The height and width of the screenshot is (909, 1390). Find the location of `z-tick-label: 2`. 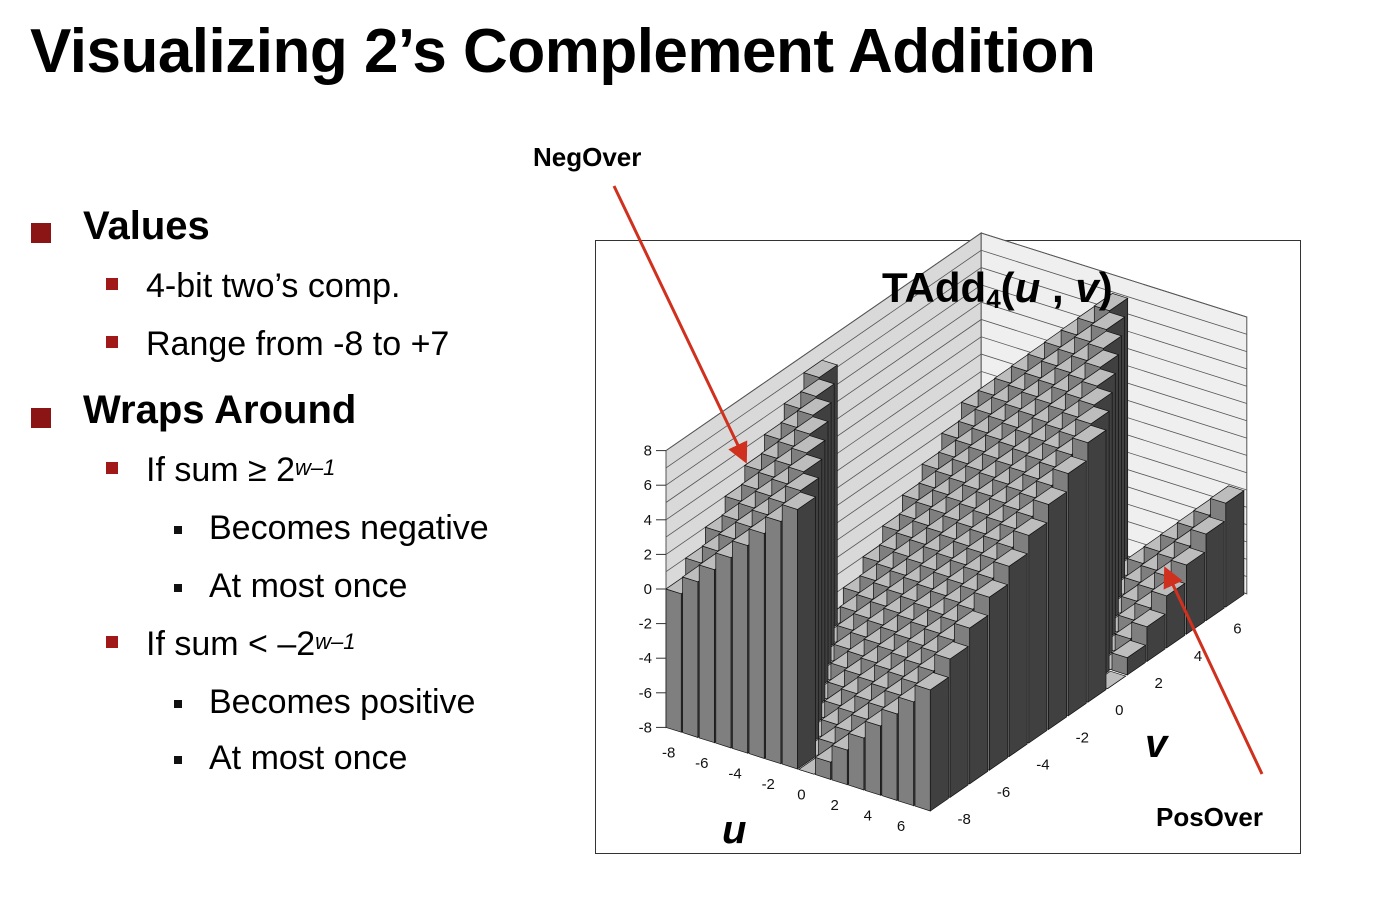

z-tick-label: 2 is located at coordinates (648, 554).